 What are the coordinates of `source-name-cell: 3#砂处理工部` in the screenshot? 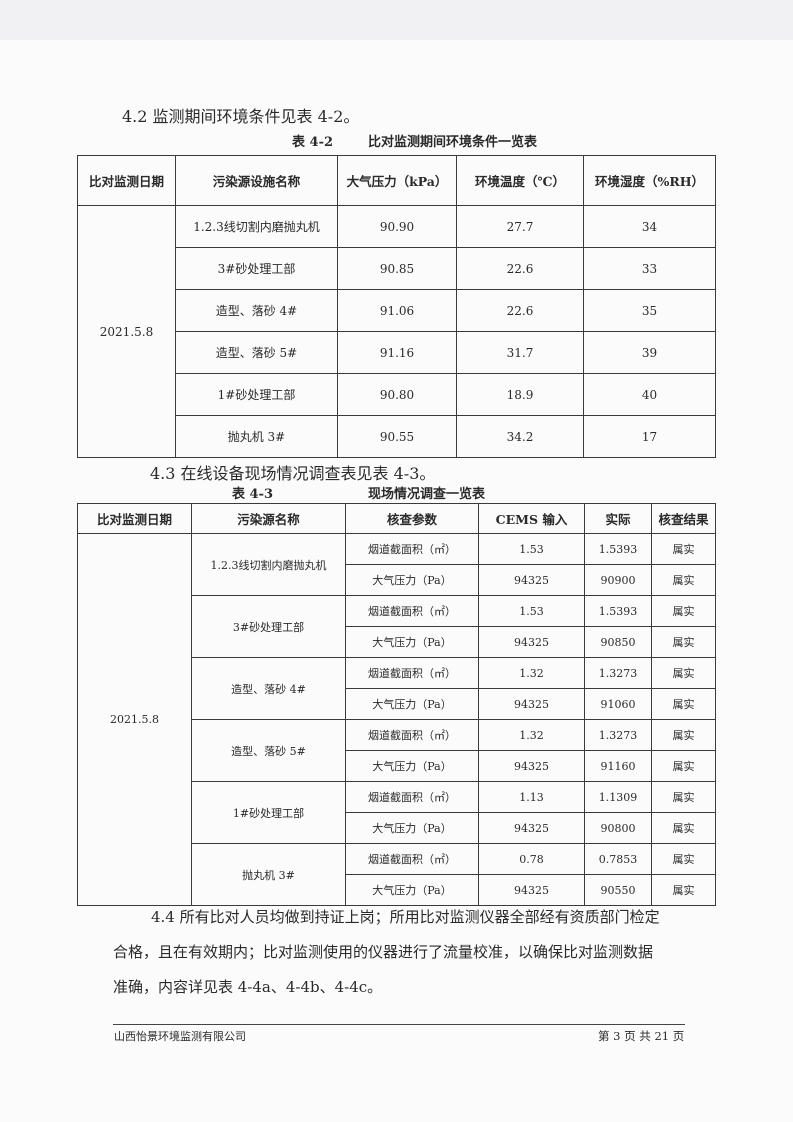 It's located at (268, 626).